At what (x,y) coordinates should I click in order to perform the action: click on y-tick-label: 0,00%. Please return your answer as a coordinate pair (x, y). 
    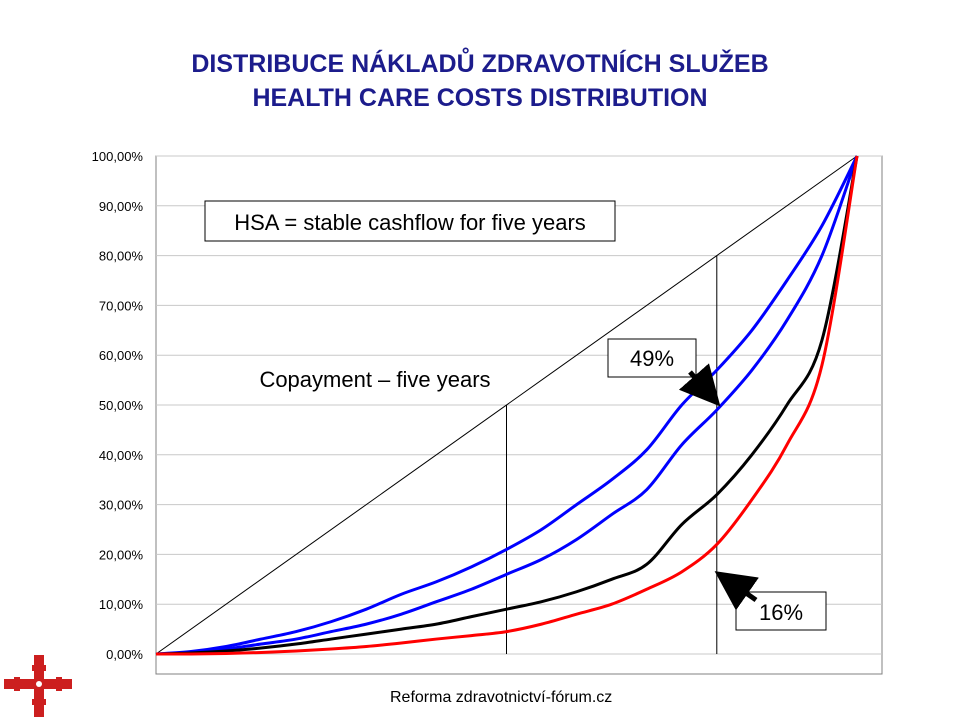
    Looking at the image, I should click on (124, 654).